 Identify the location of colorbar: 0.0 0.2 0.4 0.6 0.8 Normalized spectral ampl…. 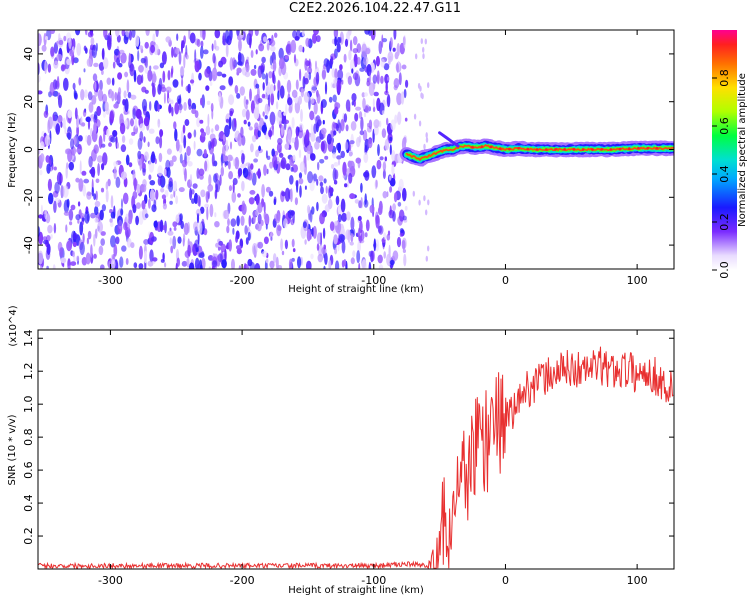
(730, 154).